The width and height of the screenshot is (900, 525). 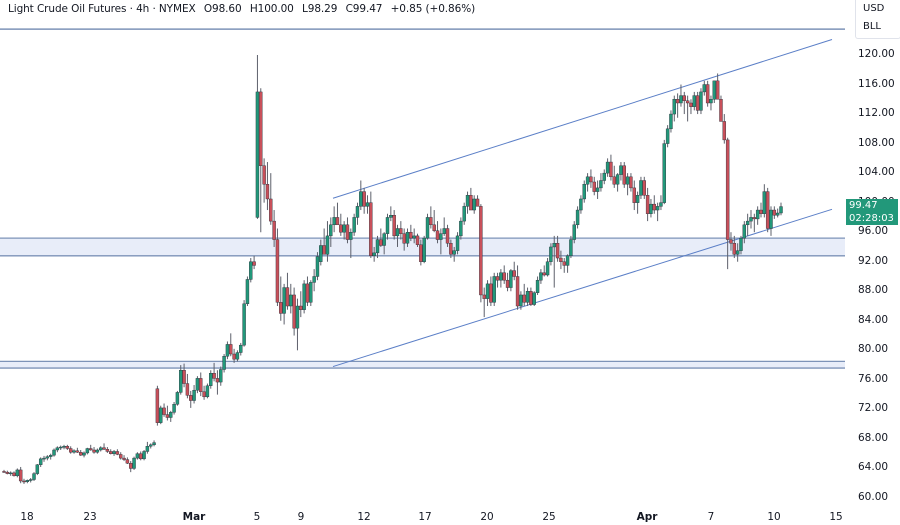 I want to click on time-tick-label: 10, so click(x=774, y=517).